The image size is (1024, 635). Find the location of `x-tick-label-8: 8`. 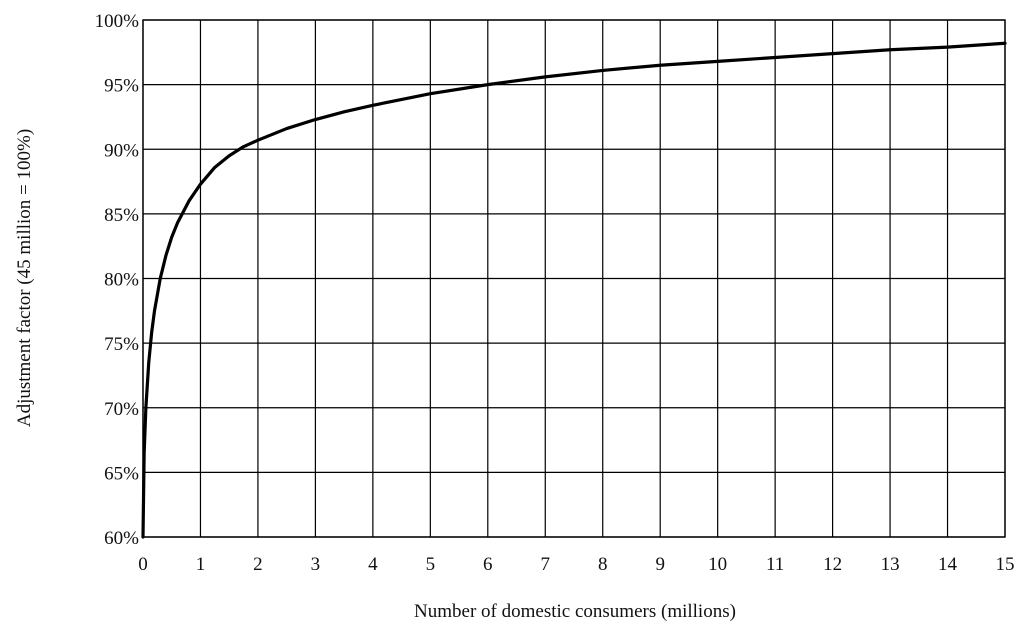

x-tick-label-8: 8 is located at coordinates (603, 564).